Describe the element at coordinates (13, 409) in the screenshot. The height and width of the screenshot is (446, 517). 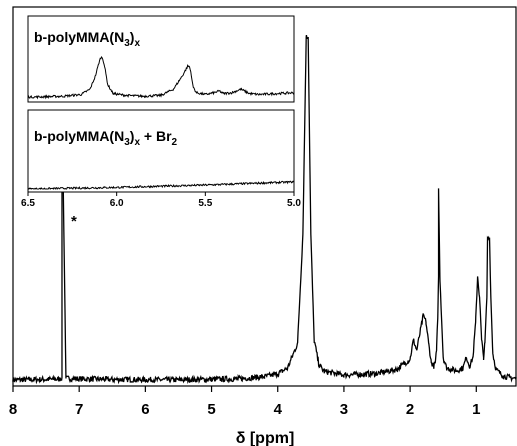
I see `main-x-tick-label: 8` at that location.